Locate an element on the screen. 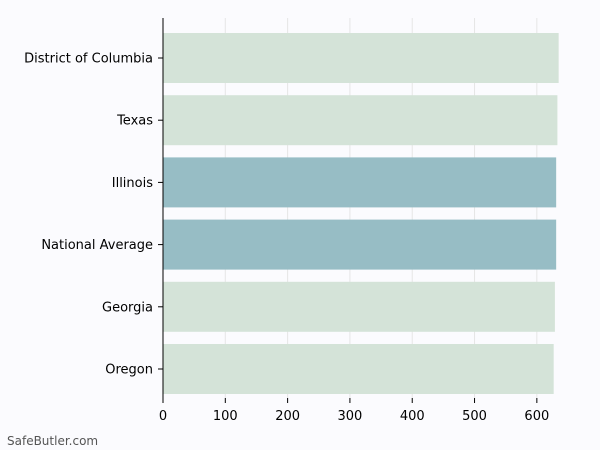 This screenshot has height=450, width=600. bar-district-of-columbia is located at coordinates (361, 58).